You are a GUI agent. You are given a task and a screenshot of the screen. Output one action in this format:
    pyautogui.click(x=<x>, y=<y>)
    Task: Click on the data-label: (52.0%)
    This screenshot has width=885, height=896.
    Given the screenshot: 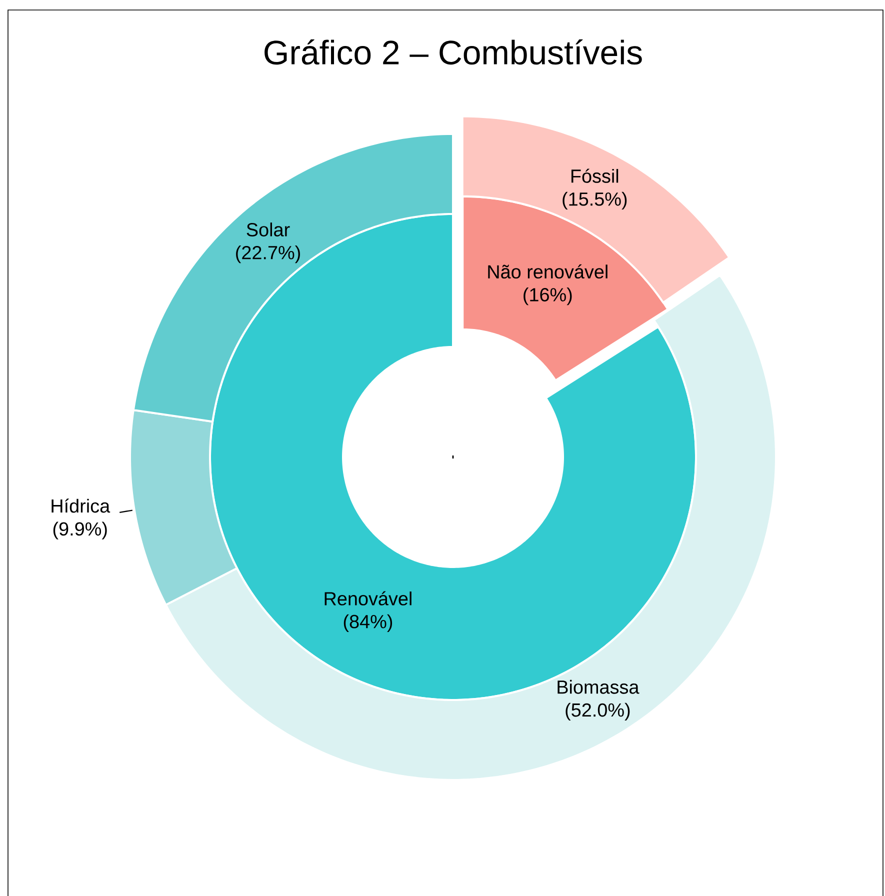 What is the action you would take?
    pyautogui.click(x=598, y=711)
    